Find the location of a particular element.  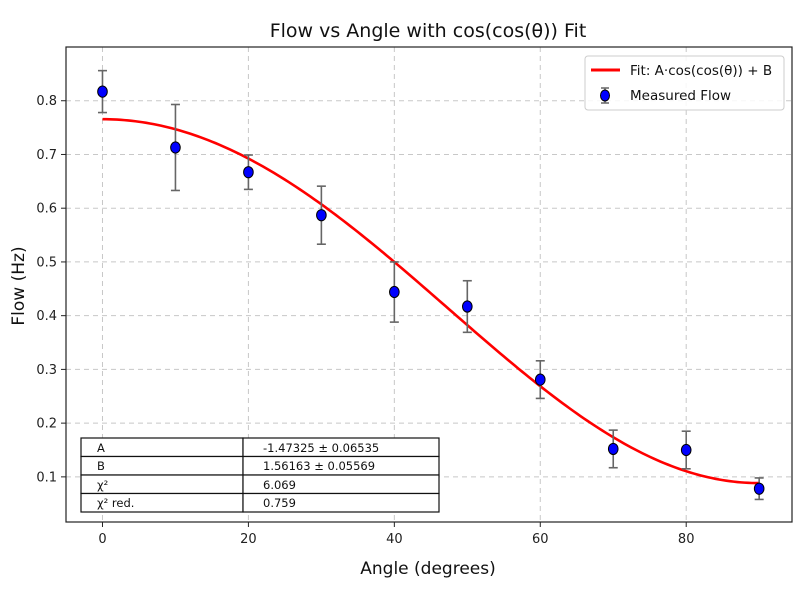

legend-measured-swatch is located at coordinates (605, 95).